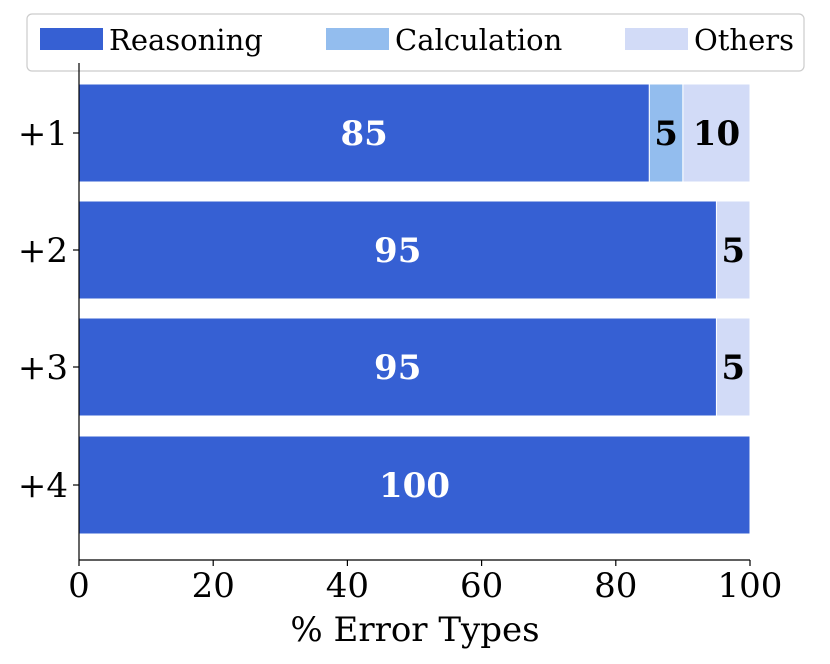  I want to click on x-tick-label: 20, so click(213, 586).